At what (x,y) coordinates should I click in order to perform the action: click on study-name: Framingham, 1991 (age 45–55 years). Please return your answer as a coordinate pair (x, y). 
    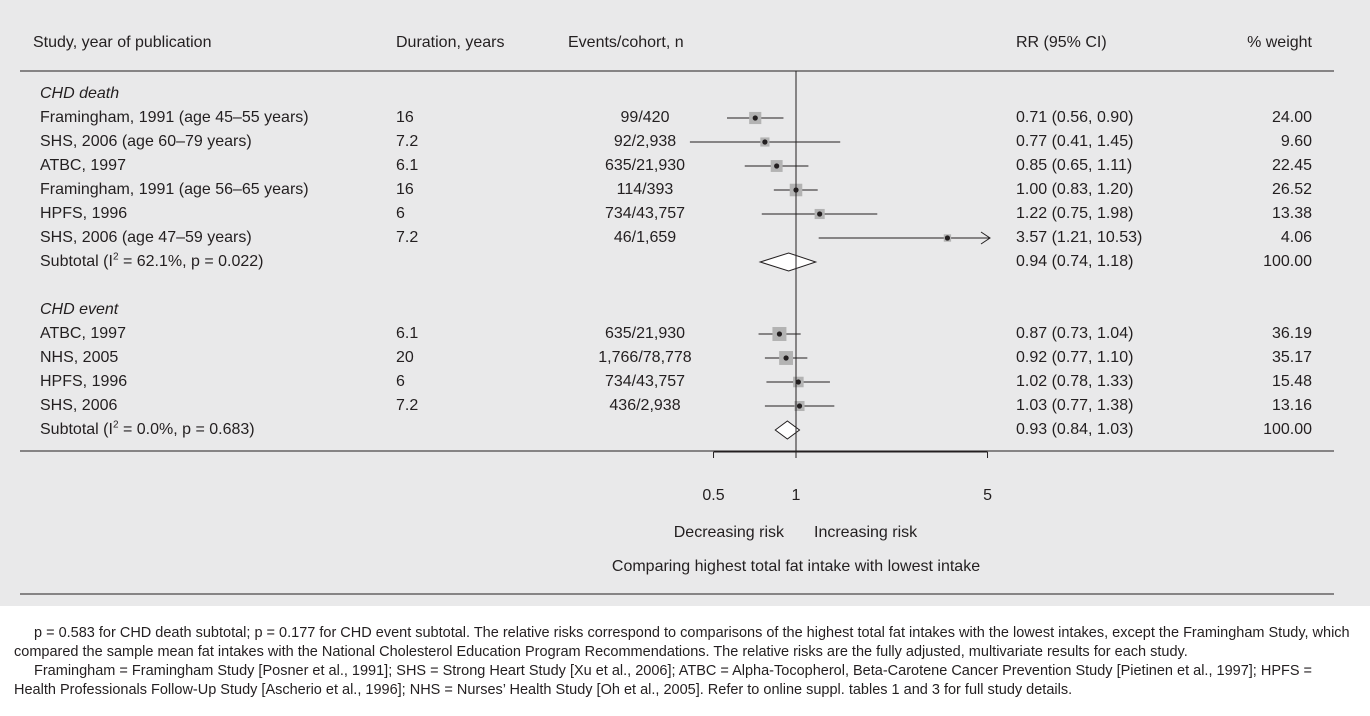
    Looking at the image, I should click on (174, 117).